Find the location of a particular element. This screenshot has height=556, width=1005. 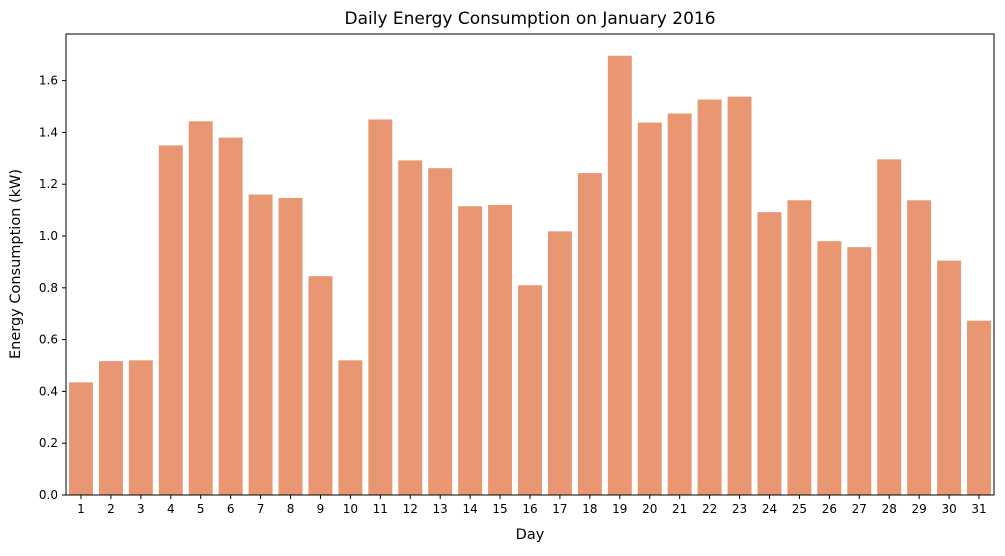

x-tick-label: 23 is located at coordinates (739, 509).